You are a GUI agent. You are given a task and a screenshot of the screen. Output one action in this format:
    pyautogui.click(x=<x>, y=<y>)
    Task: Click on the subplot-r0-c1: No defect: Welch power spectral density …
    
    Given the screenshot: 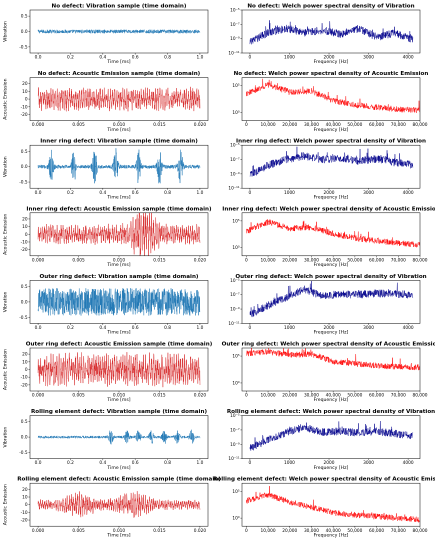 What is the action you would take?
    pyautogui.click(x=324, y=34)
    